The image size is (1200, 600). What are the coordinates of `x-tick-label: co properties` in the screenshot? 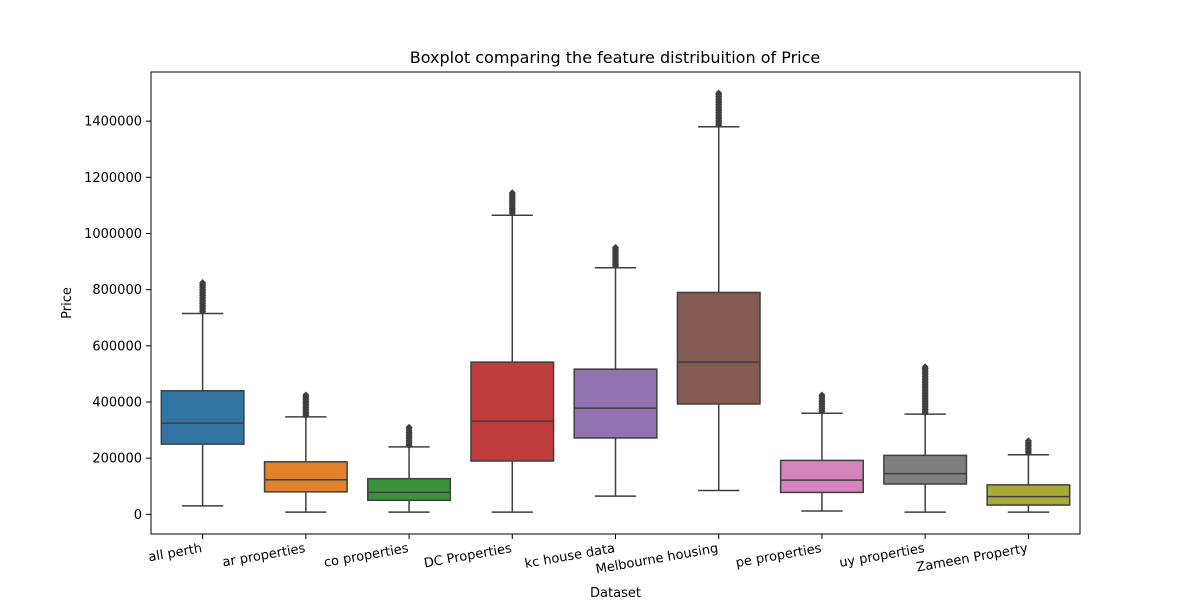 It's located at (366, 556).